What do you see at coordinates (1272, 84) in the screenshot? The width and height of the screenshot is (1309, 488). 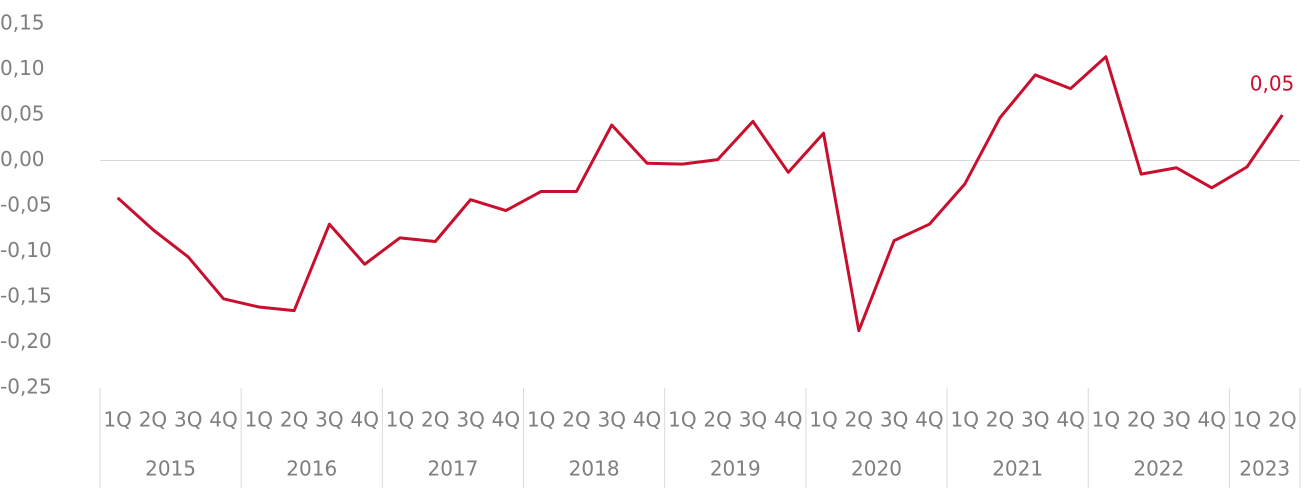 I see `data-label: 0,05` at bounding box center [1272, 84].